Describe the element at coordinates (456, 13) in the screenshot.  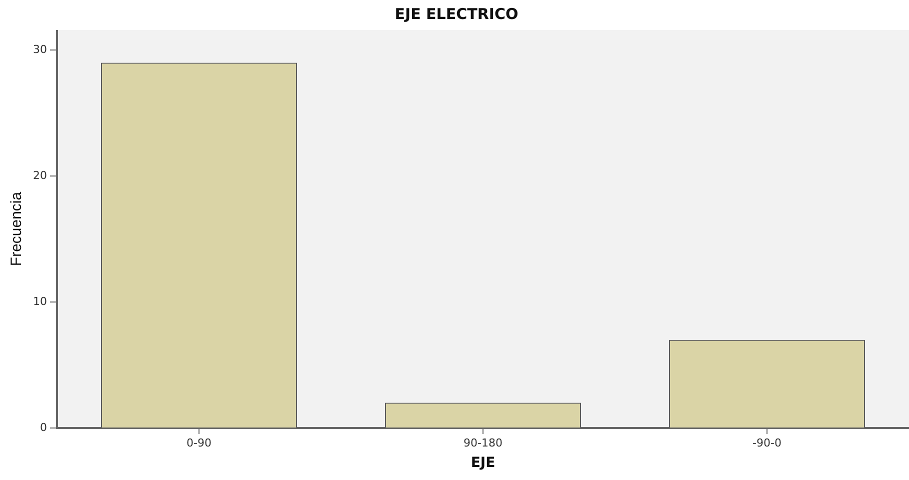
I see `chart-title: EJE ELECTRICO` at that location.